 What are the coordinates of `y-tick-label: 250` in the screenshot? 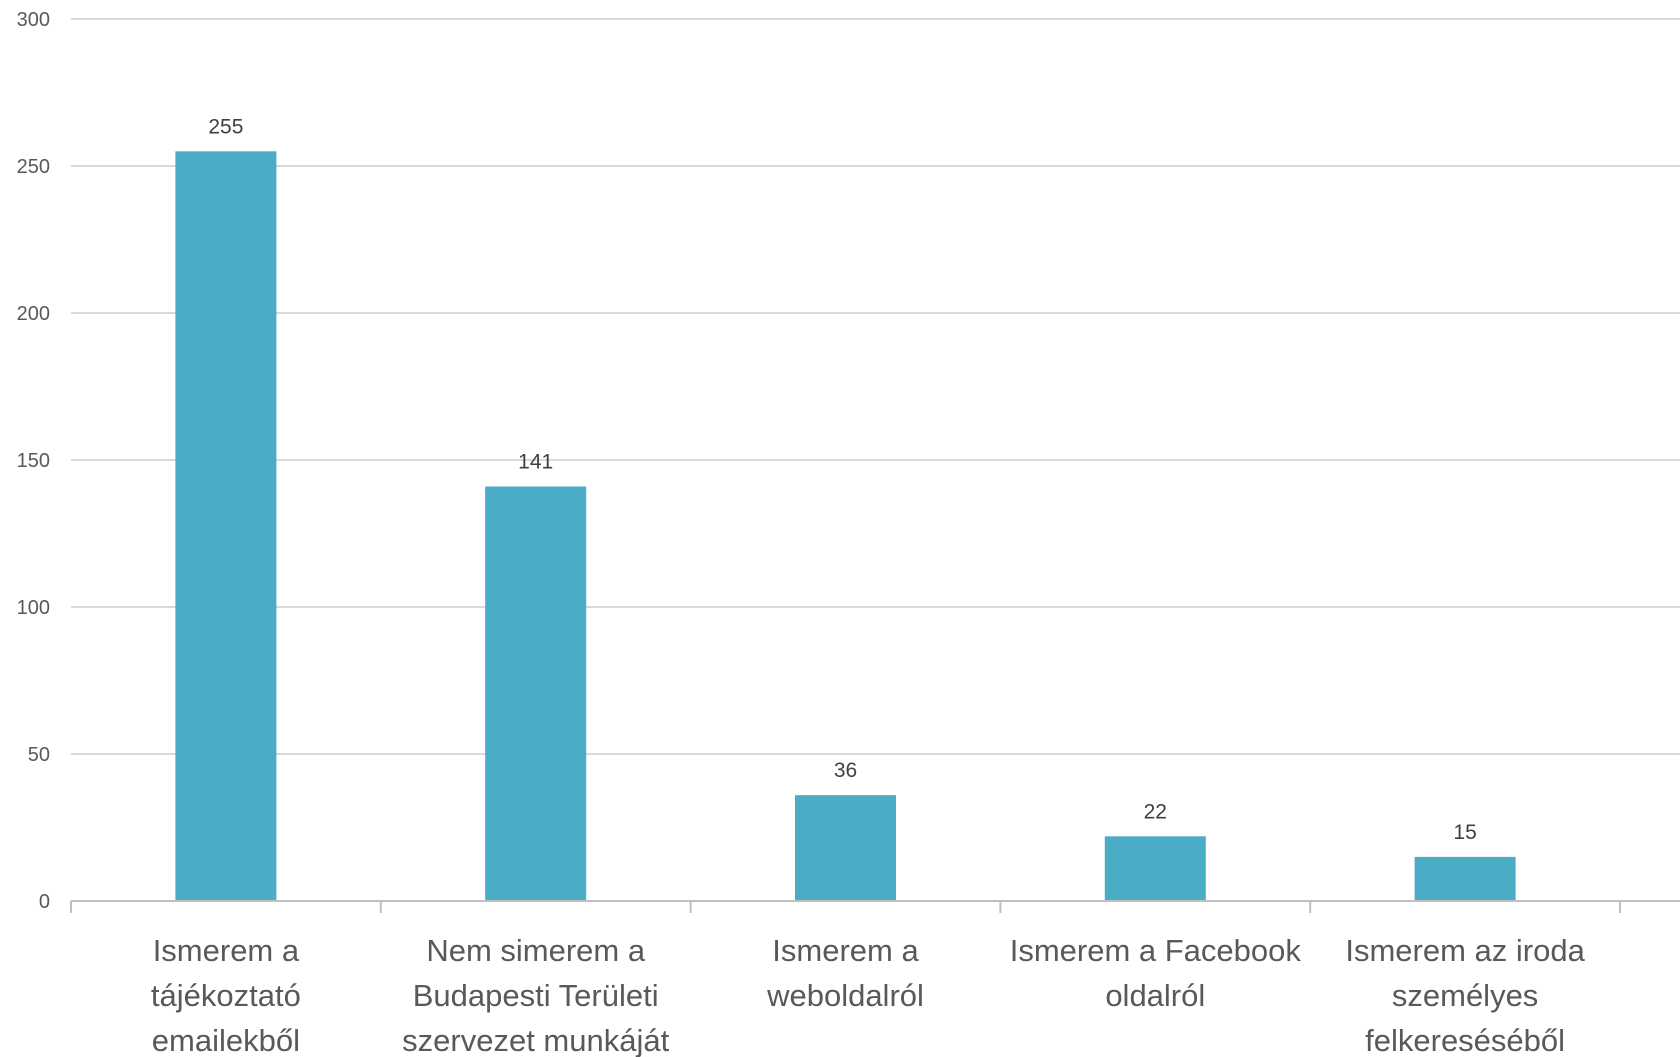 It's located at (33, 167).